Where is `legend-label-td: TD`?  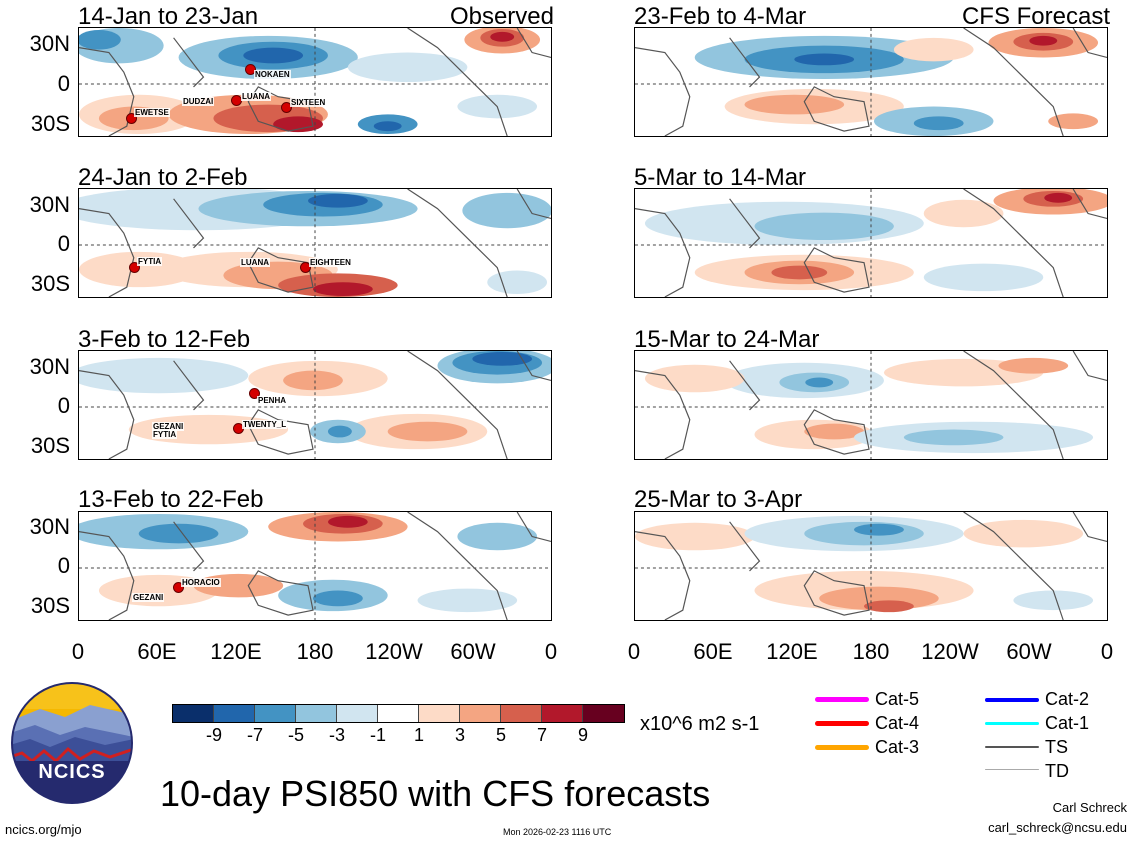 legend-label-td: TD is located at coordinates (1057, 771).